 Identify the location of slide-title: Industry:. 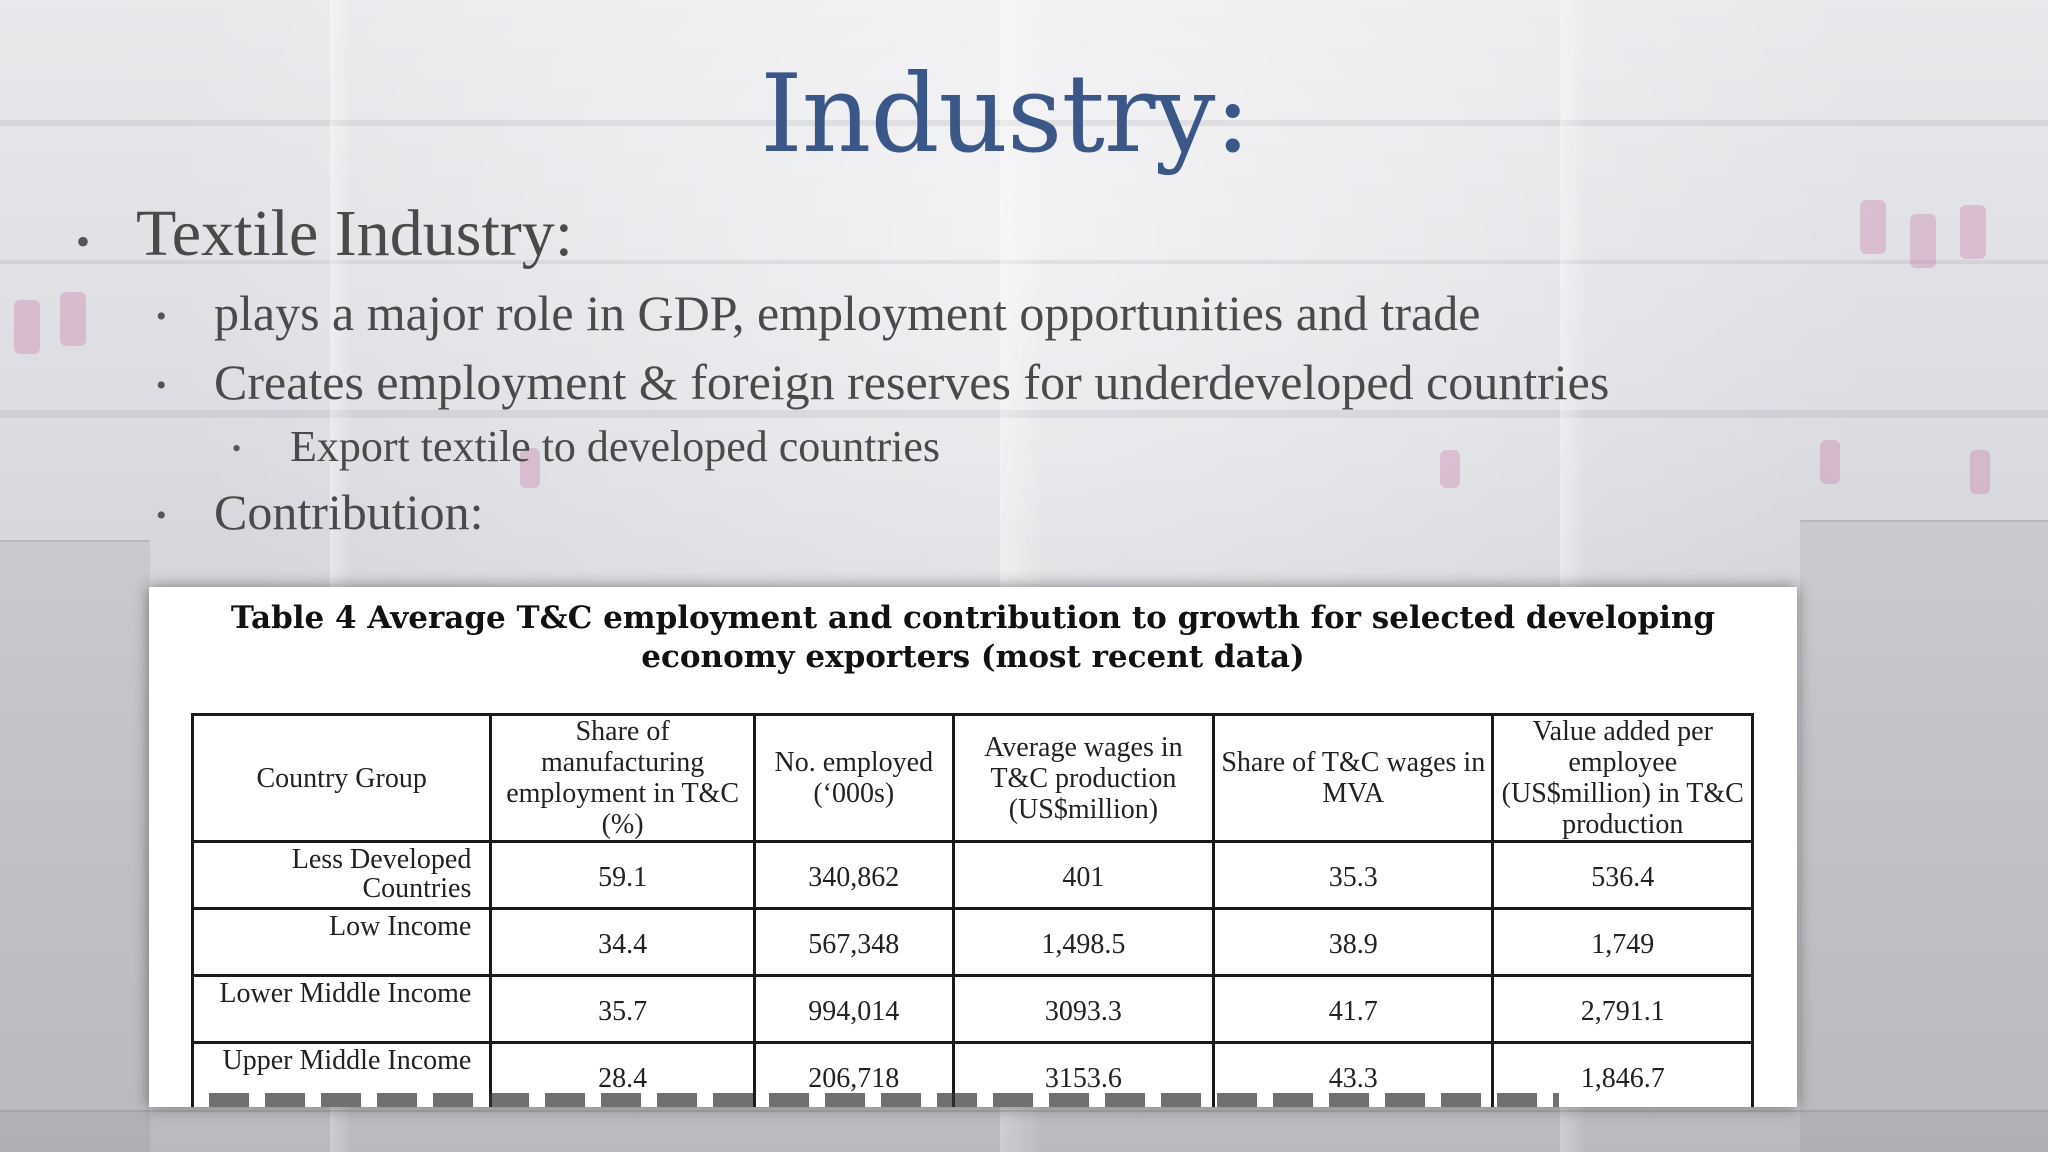
(1005, 114).